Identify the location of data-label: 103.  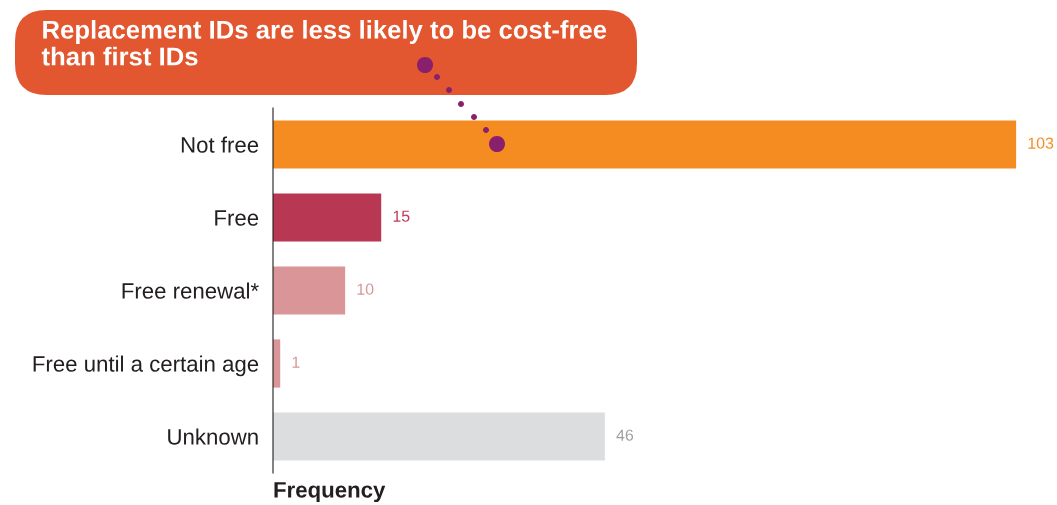
(1041, 143).